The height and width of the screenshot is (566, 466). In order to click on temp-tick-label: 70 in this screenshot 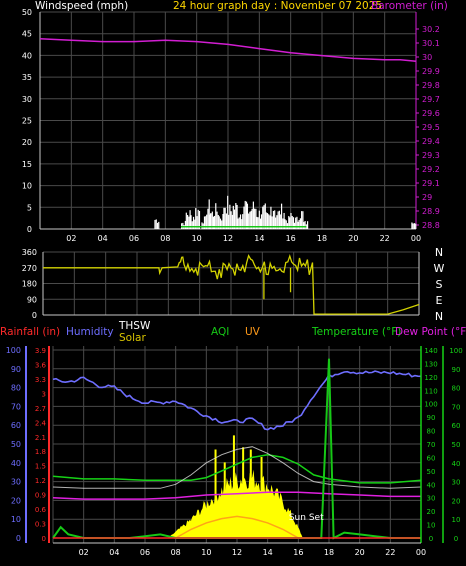, I will do `click(431, 445)`.